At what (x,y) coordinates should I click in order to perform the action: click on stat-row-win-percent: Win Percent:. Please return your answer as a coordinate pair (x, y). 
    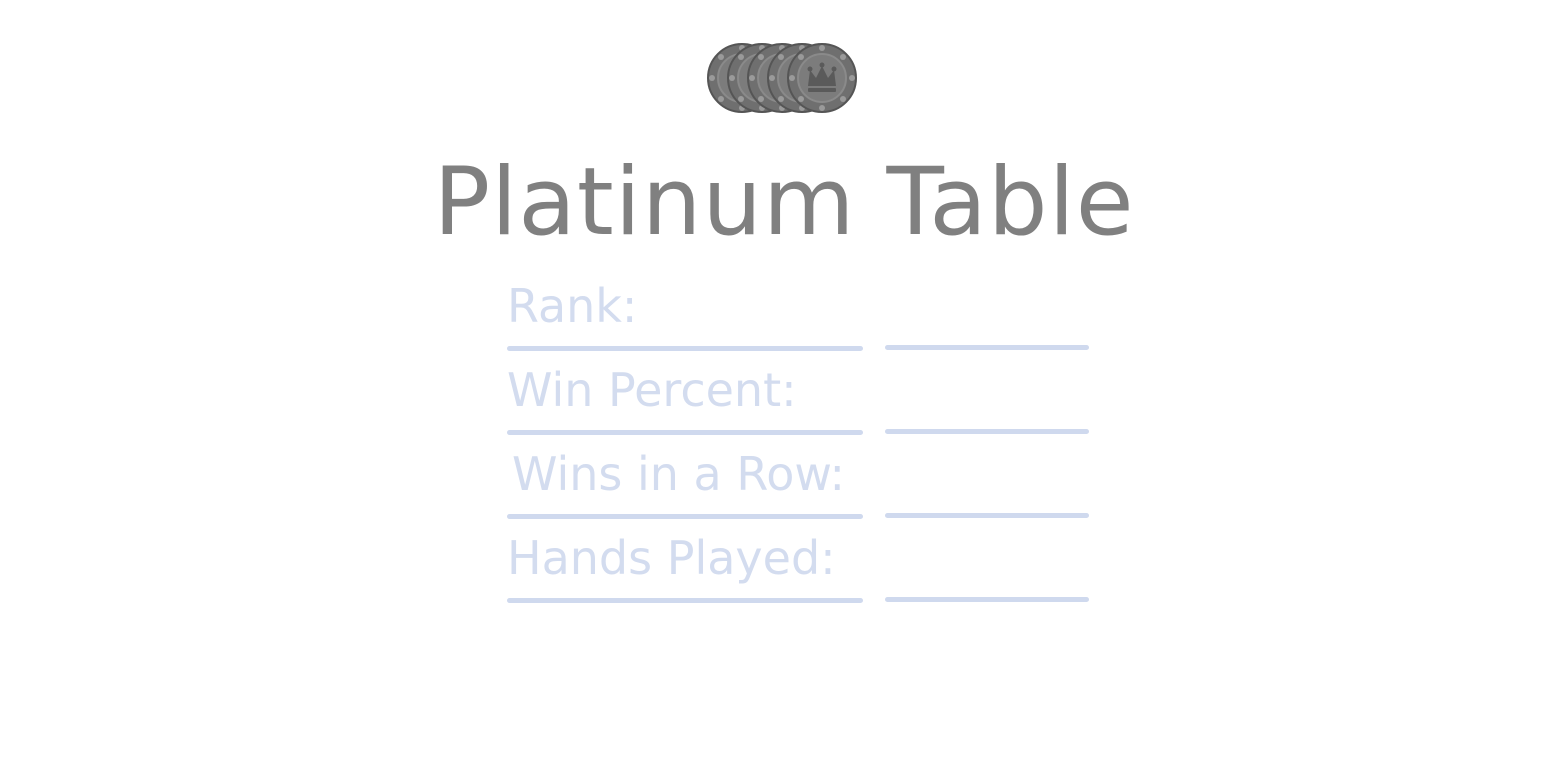
    Looking at the image, I should click on (799, 406).